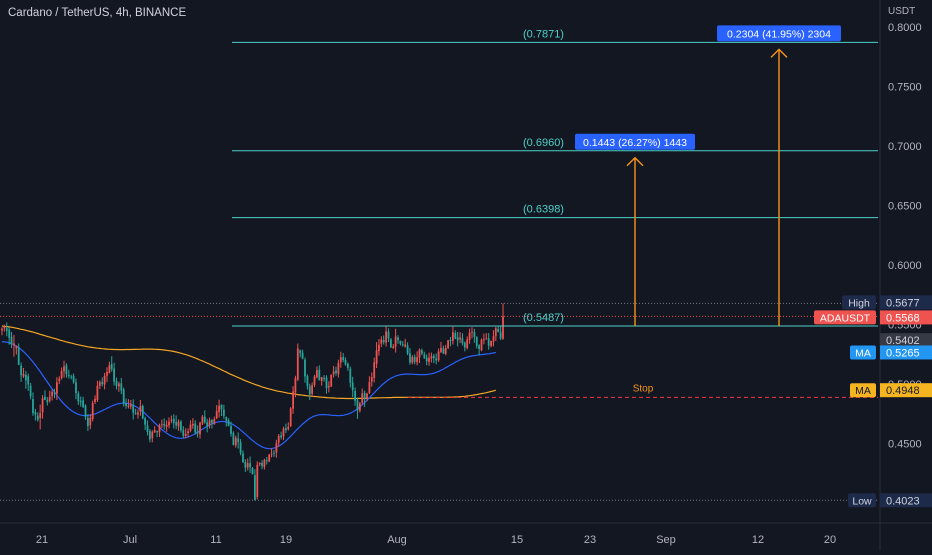 Image resolution: width=932 pixels, height=555 pixels. Describe the element at coordinates (906, 317) in the screenshot. I see `price-badge-bg` at that location.